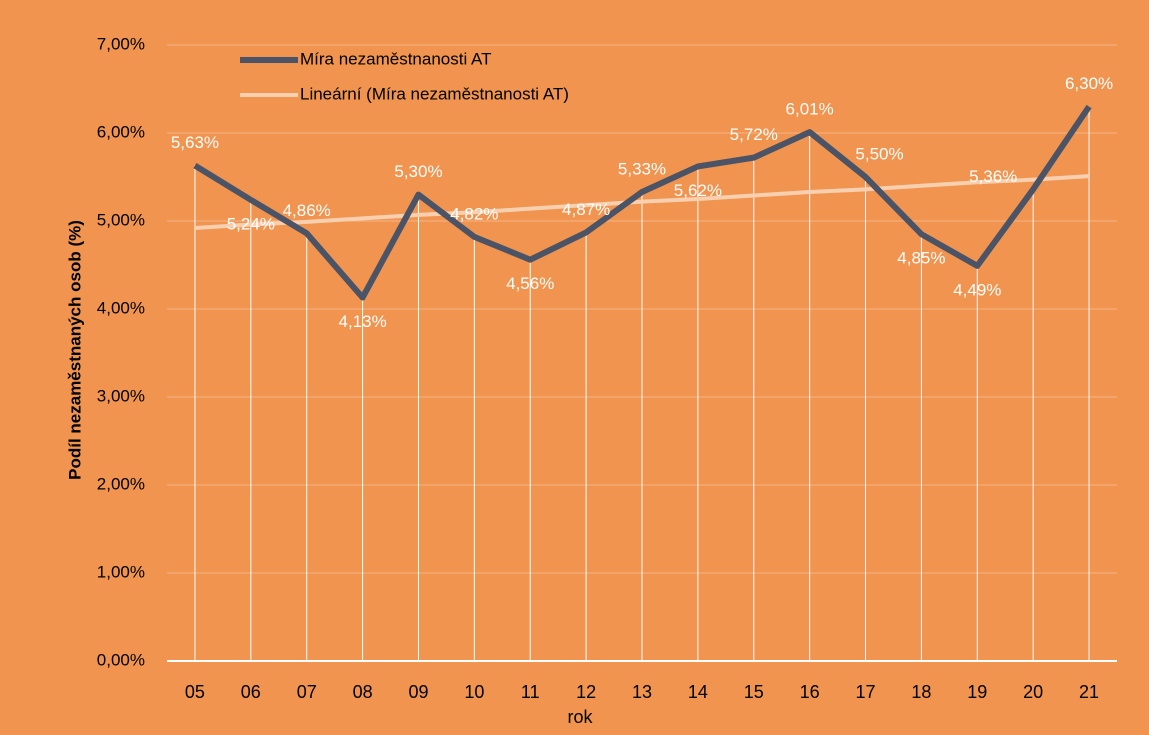 The image size is (1149, 735). What do you see at coordinates (307, 692) in the screenshot?
I see `x-tick-label: 07` at bounding box center [307, 692].